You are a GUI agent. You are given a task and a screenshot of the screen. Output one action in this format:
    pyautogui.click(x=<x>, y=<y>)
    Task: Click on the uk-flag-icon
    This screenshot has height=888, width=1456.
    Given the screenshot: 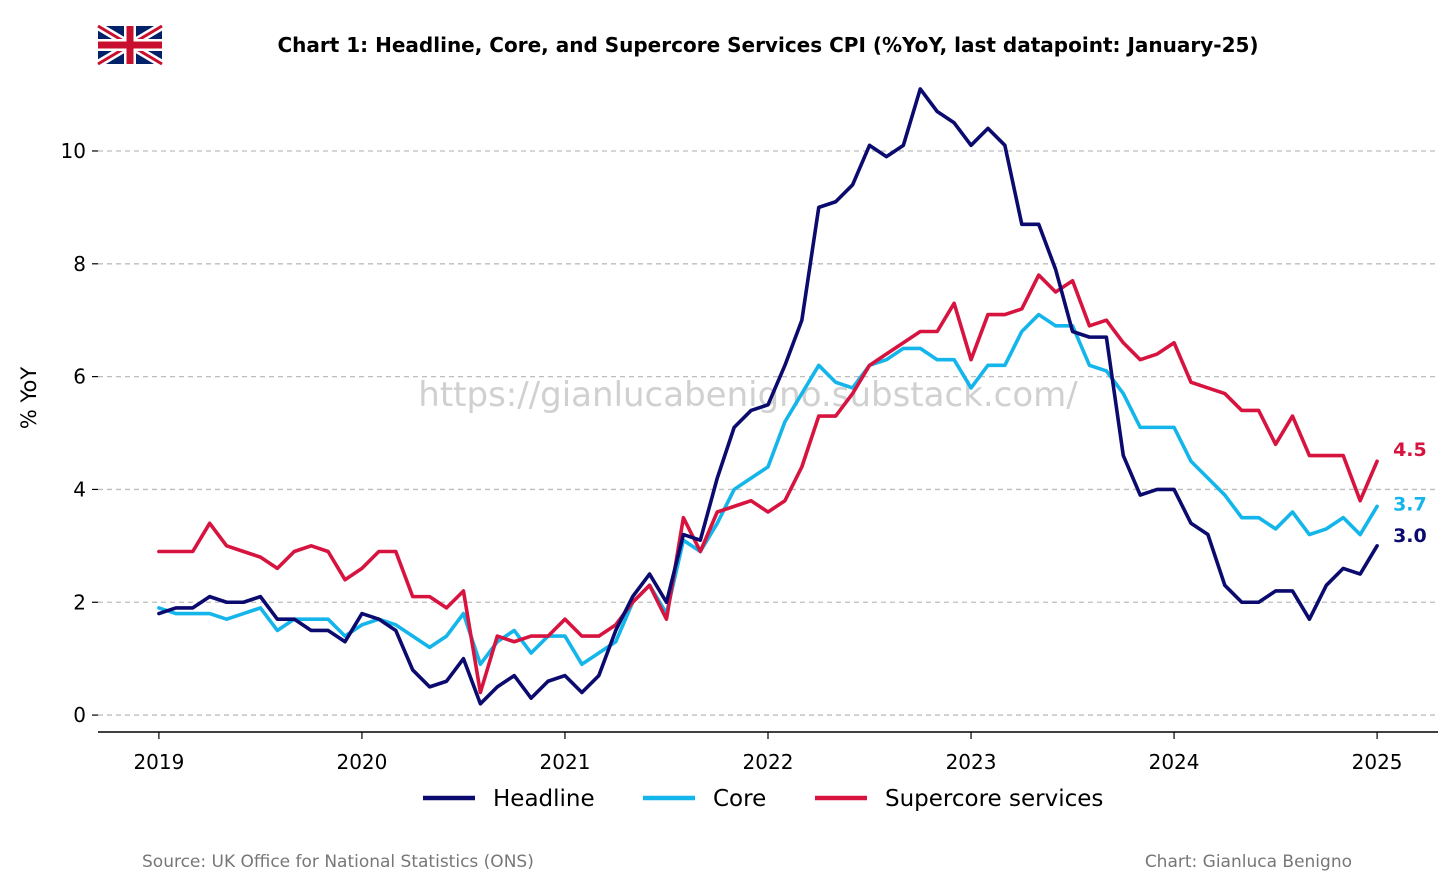 What is the action you would take?
    pyautogui.click(x=130, y=45)
    